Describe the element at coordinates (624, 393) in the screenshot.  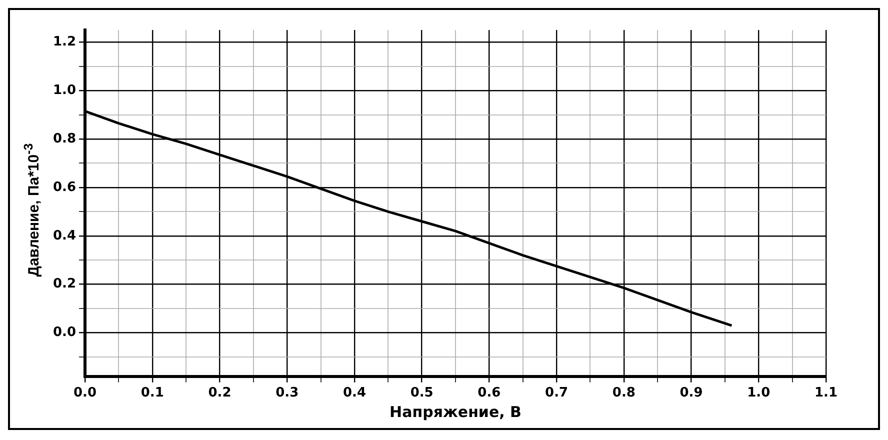
I see `x-tick-label: 0.8` at that location.